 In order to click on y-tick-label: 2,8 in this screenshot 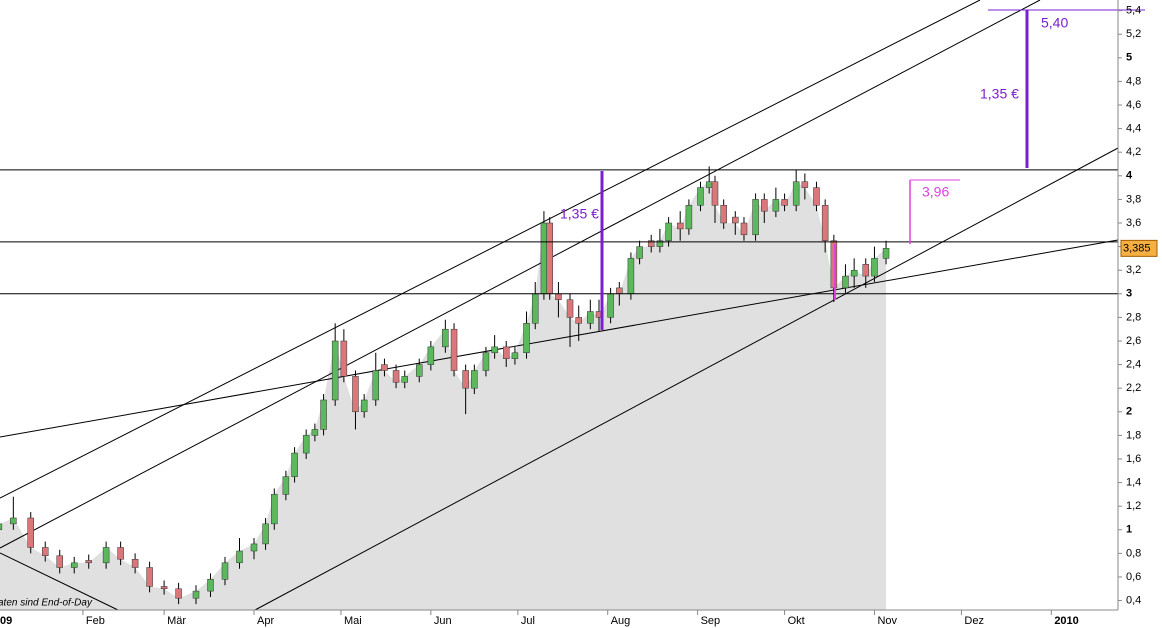, I will do `click(1133, 317)`.